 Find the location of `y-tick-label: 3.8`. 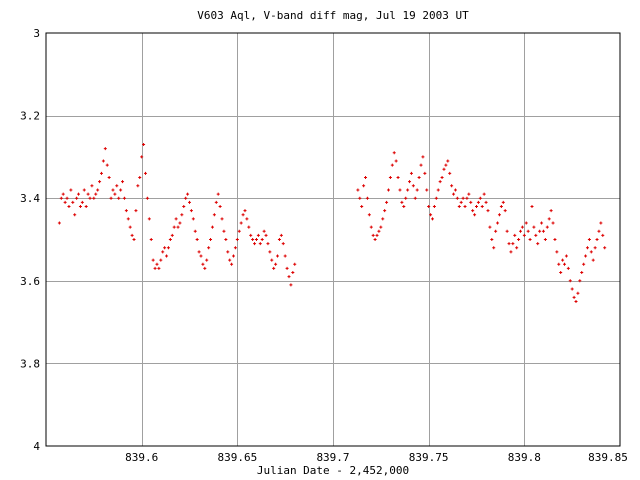

y-tick-label: 3.8 is located at coordinates (30, 363).